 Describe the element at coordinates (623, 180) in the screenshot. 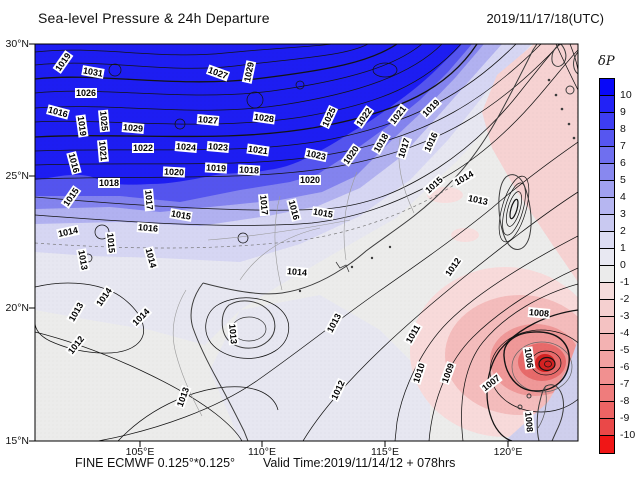

I see `colorbar-tick-label: 5` at that location.